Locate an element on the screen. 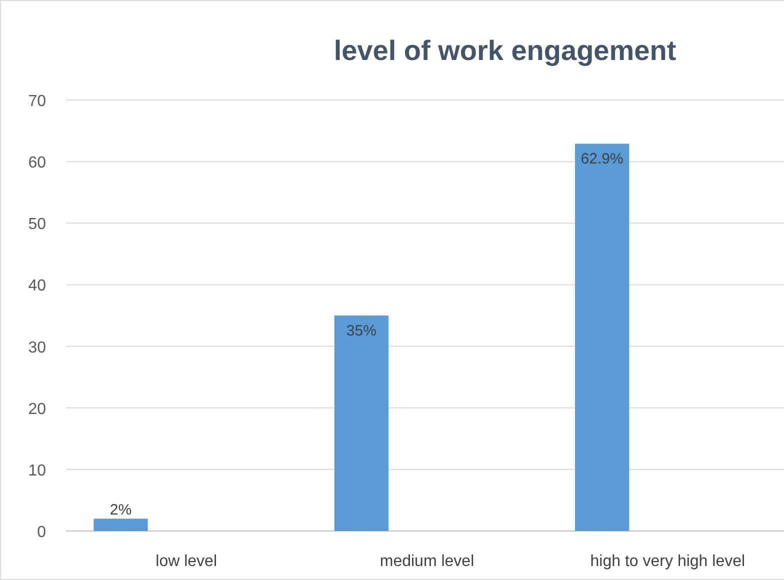 This screenshot has height=580, width=784. y-tick-label: 0 is located at coordinates (41, 532).